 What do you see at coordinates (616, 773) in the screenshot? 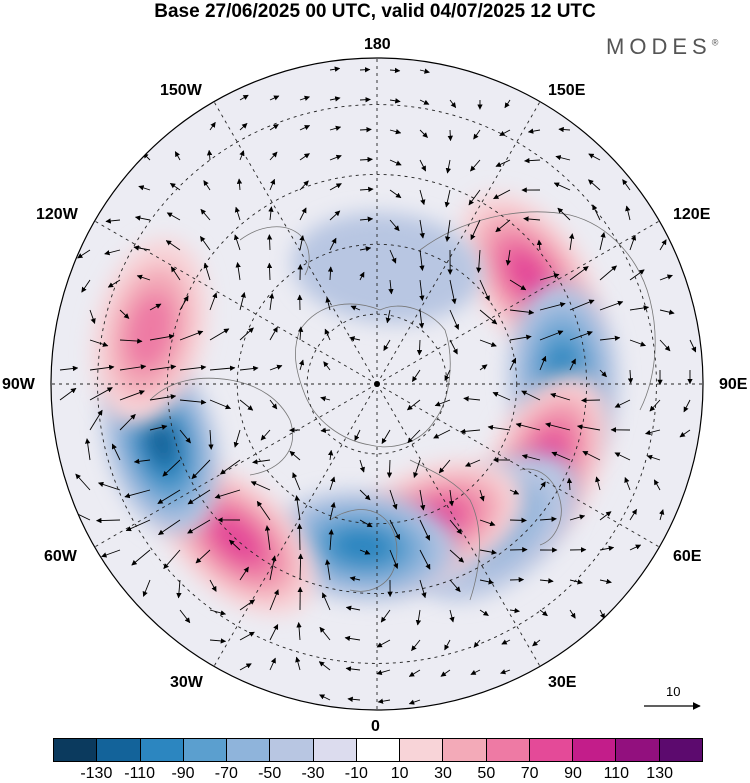
I see `colorbar-tick-label: 110` at bounding box center [616, 773].